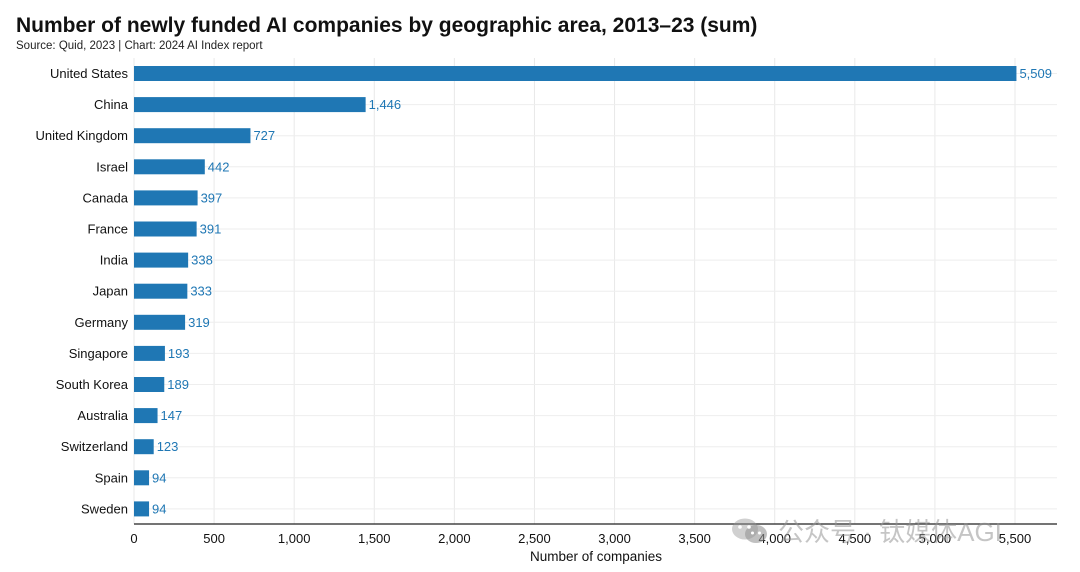 The height and width of the screenshot is (572, 1080). What do you see at coordinates (178, 384) in the screenshot?
I see `value-label: 189` at bounding box center [178, 384].